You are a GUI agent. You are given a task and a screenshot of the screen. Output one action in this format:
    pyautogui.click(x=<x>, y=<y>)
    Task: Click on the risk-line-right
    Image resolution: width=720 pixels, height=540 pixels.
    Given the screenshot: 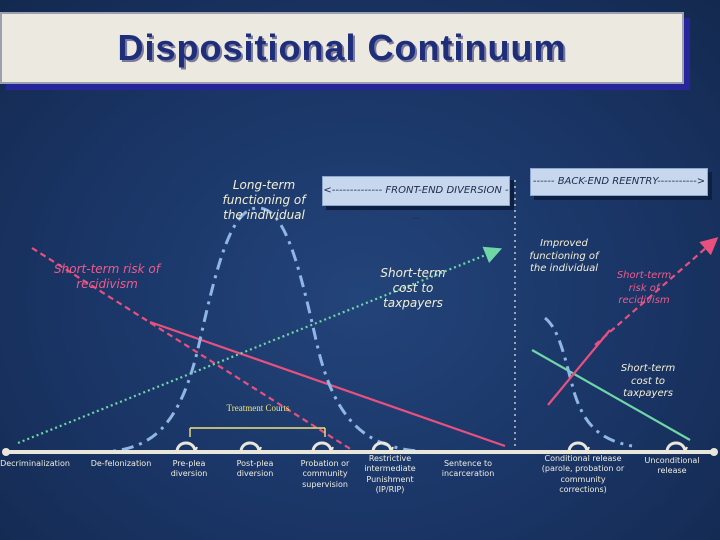 What is the action you would take?
    pyautogui.click(x=656, y=291)
    